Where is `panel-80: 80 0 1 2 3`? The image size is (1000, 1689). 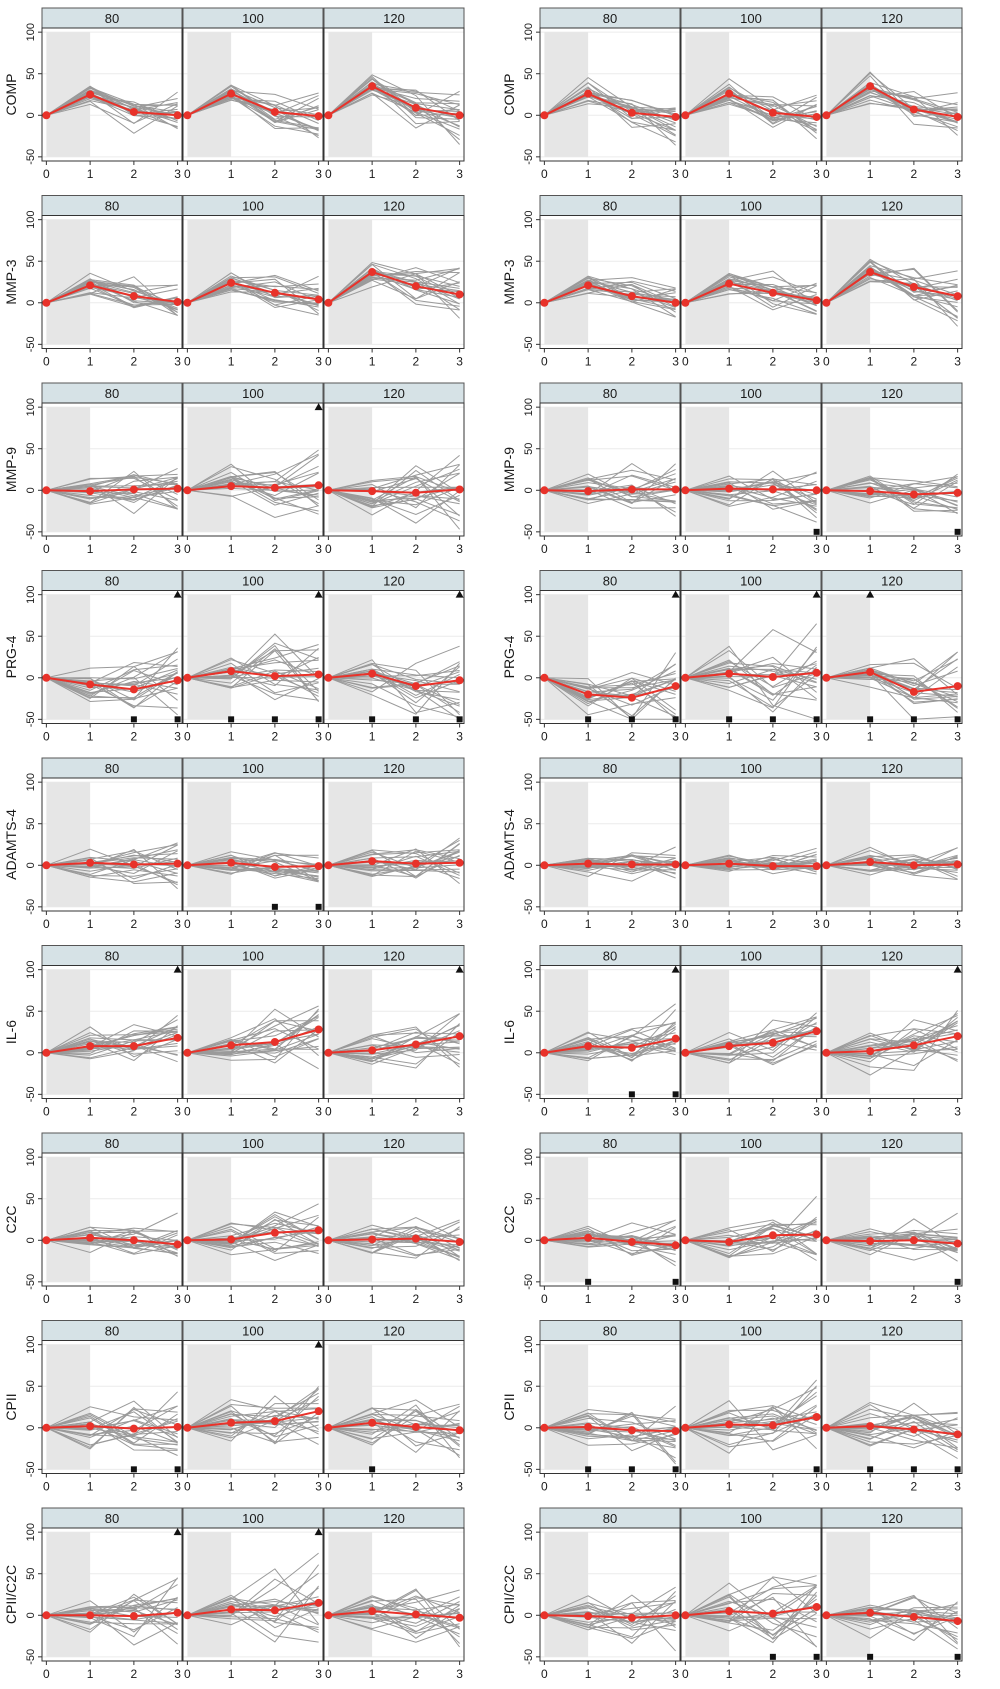
panel-80: 80 0 1 2 3 is located at coordinates (610, 1219).